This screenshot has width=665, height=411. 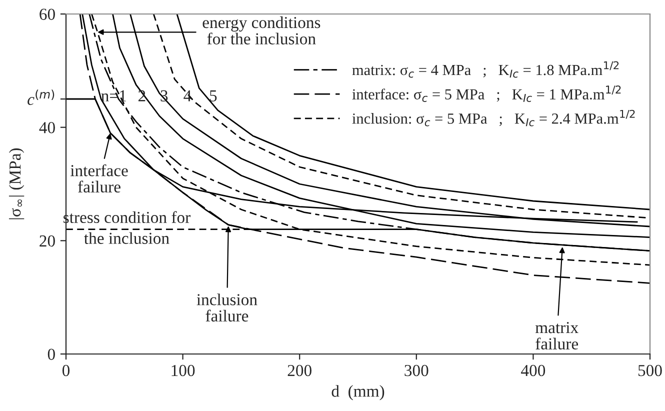 I want to click on annotation: 4, so click(x=188, y=96).